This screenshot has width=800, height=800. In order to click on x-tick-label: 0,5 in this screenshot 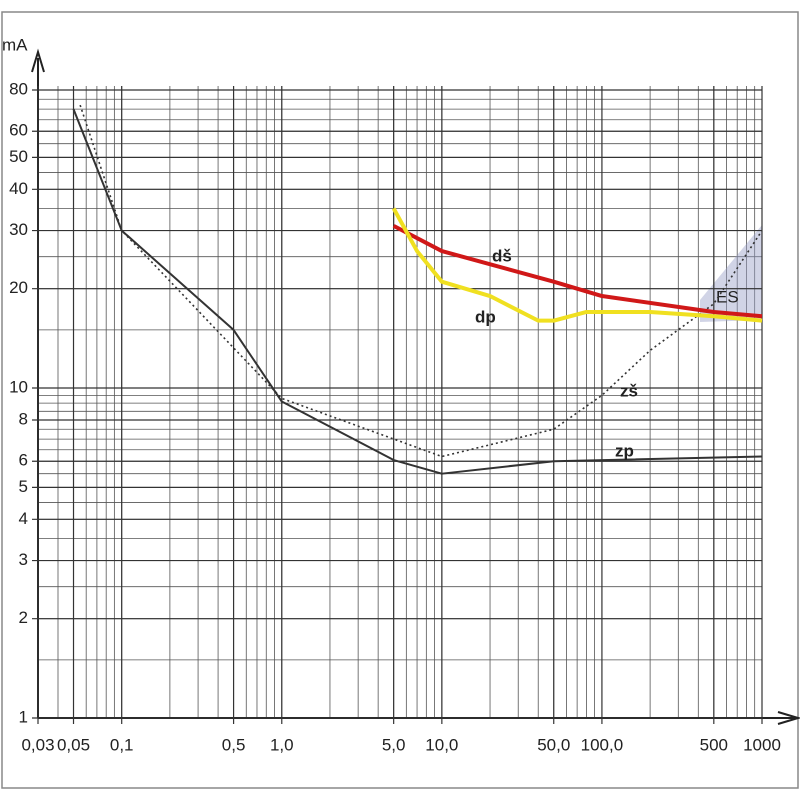, I will do `click(234, 744)`.